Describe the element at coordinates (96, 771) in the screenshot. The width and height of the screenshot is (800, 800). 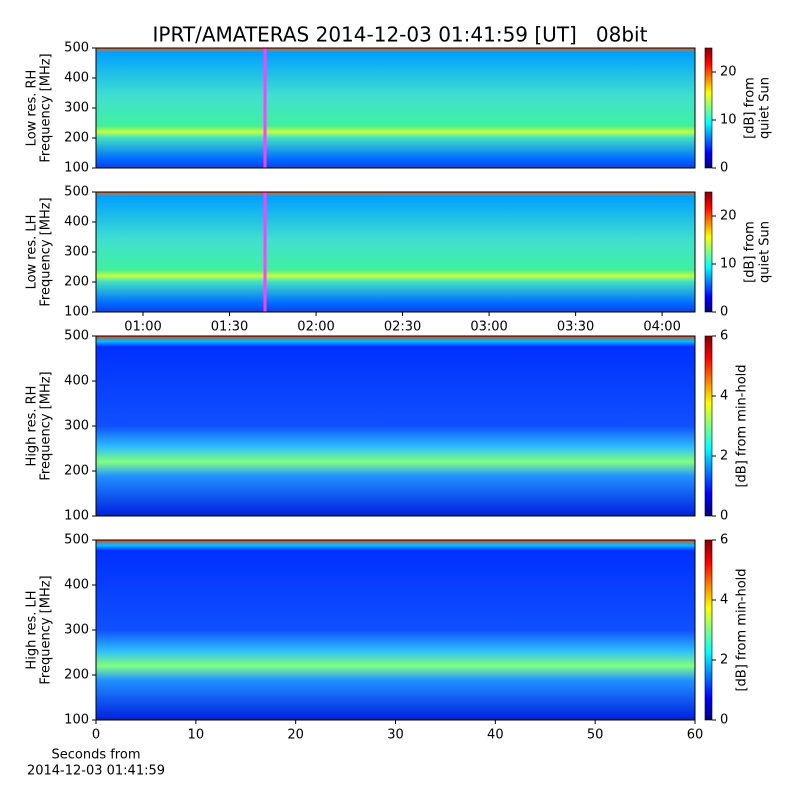
I see `x-axis-label: 2014-12-03 01:41:59` at that location.